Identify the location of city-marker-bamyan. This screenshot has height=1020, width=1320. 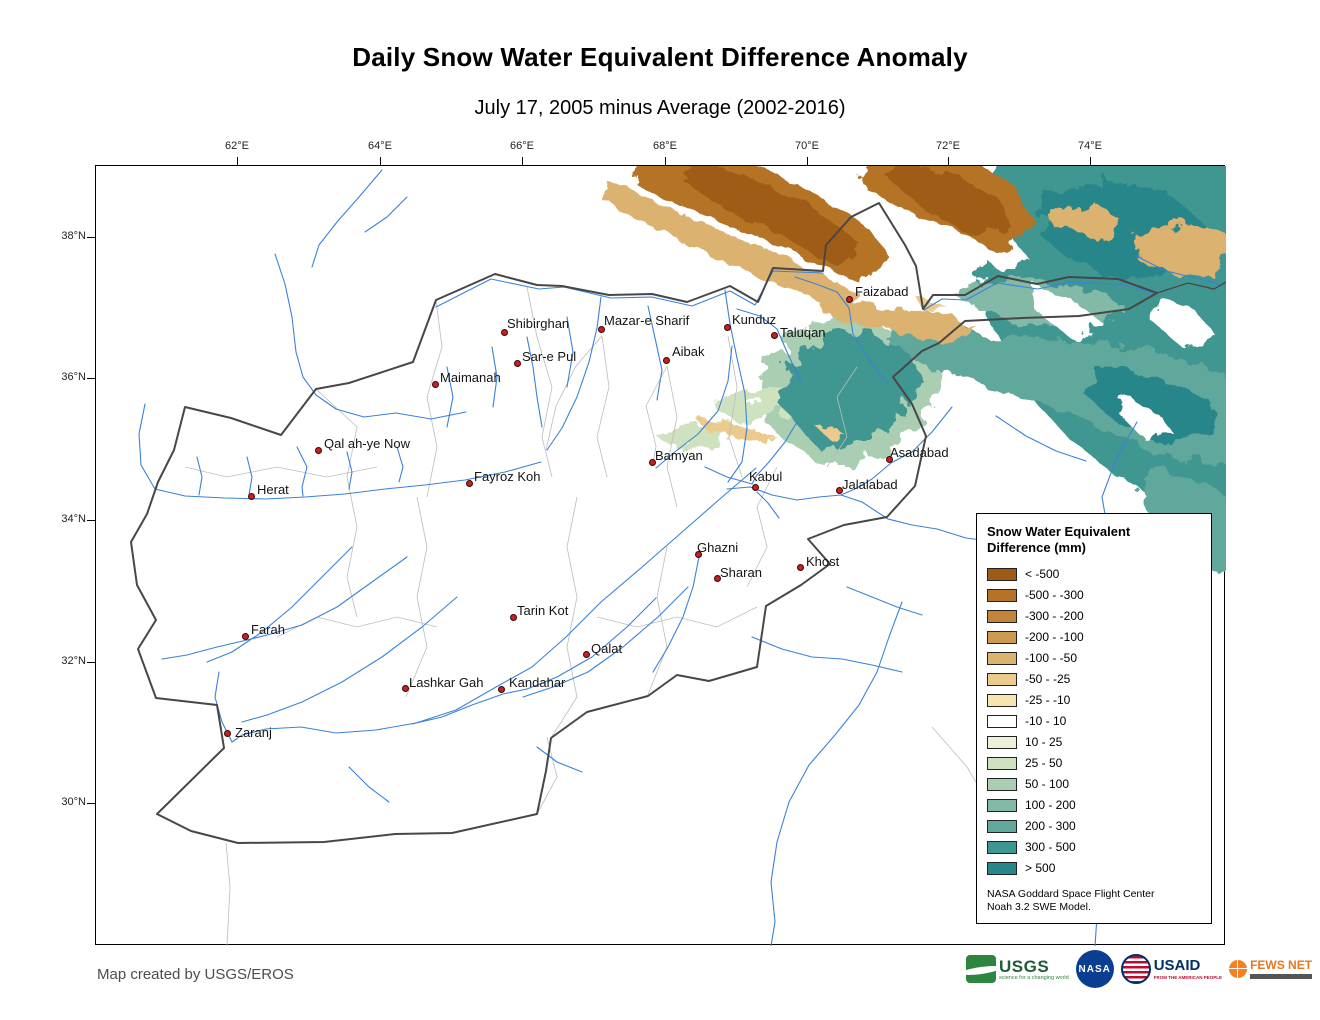
(652, 462).